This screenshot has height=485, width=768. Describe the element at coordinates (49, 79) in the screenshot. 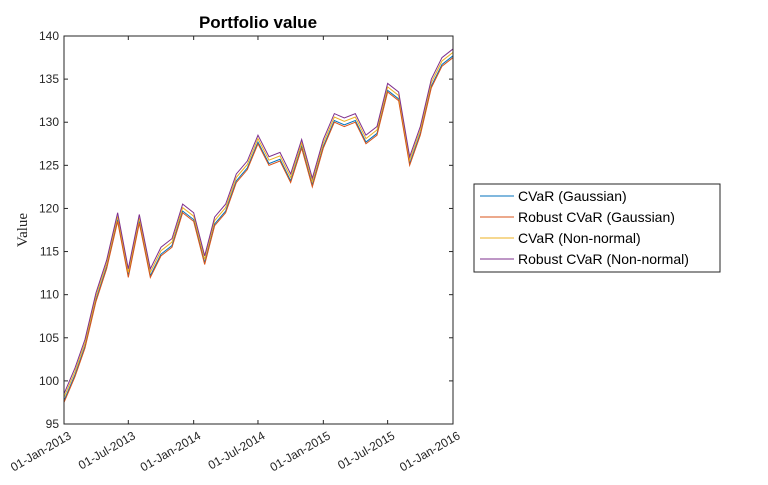

I see `y-tick-label: 135` at that location.